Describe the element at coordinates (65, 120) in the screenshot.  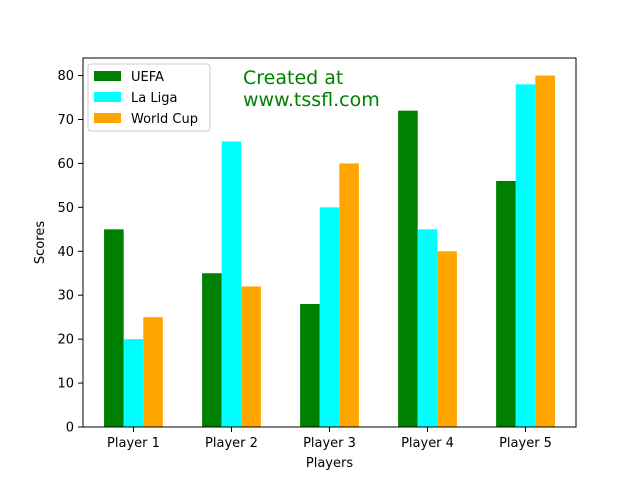
I see `y-tick-label: 70` at that location.